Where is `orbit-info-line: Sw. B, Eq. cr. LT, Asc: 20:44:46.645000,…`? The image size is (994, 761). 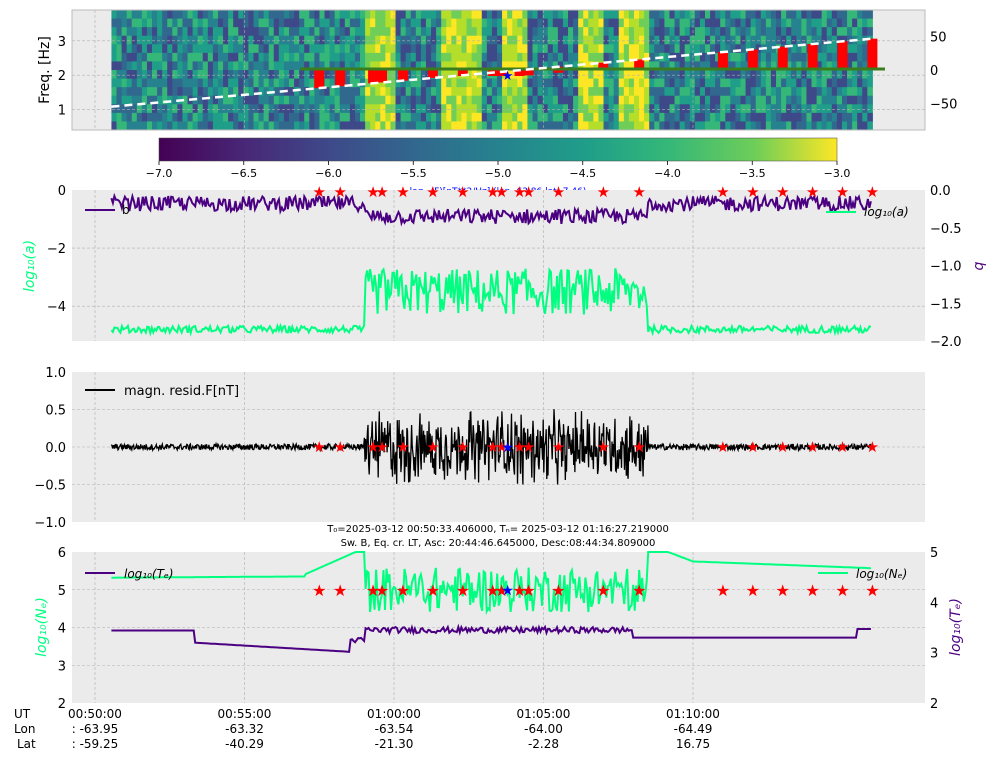
orbit-info-line: Sw. B, Eq. cr. LT, Asc: 20:44:46.645000,… is located at coordinates (498, 543).